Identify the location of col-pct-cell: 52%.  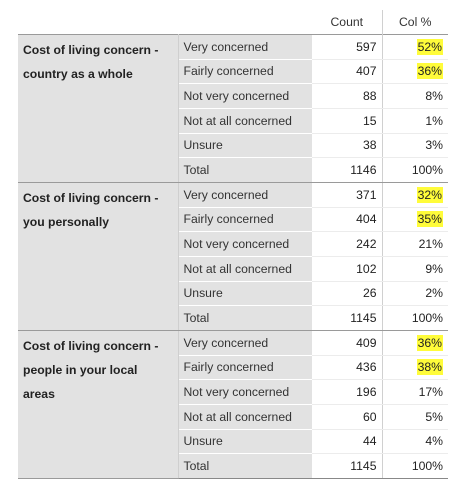
(415, 47).